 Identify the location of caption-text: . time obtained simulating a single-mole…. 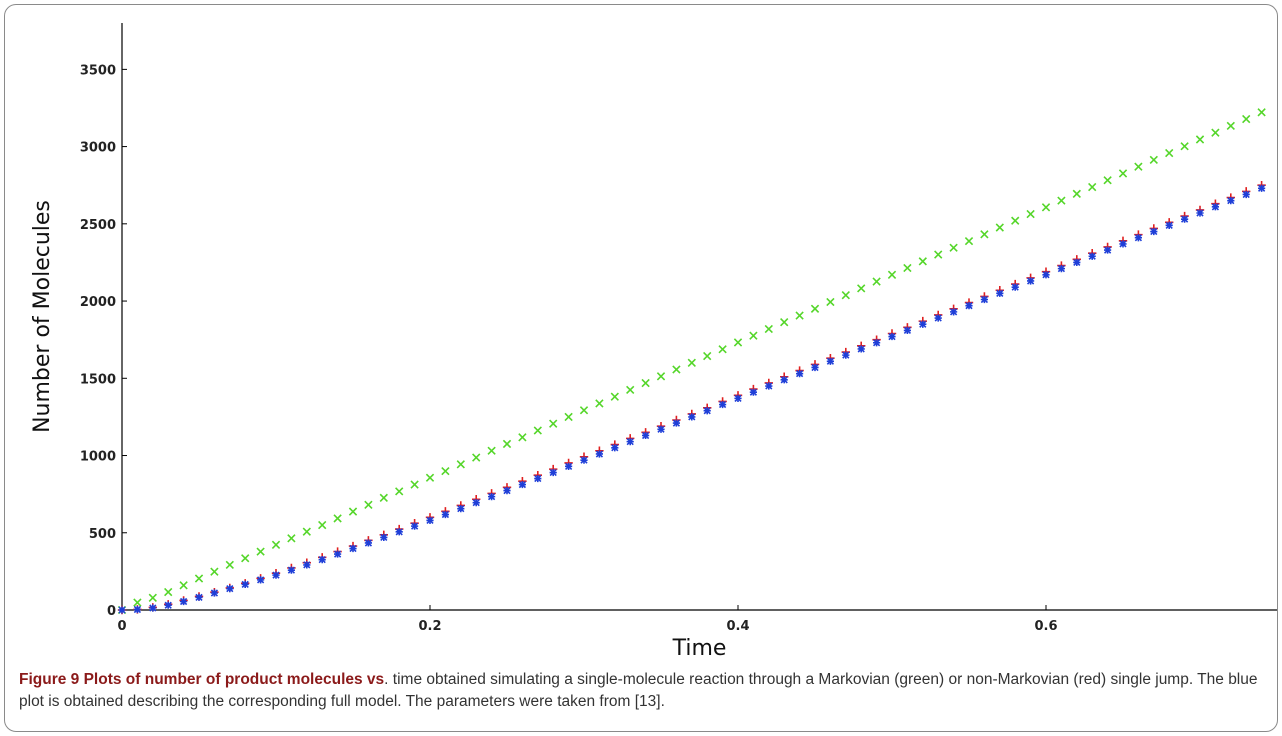
(638, 690).